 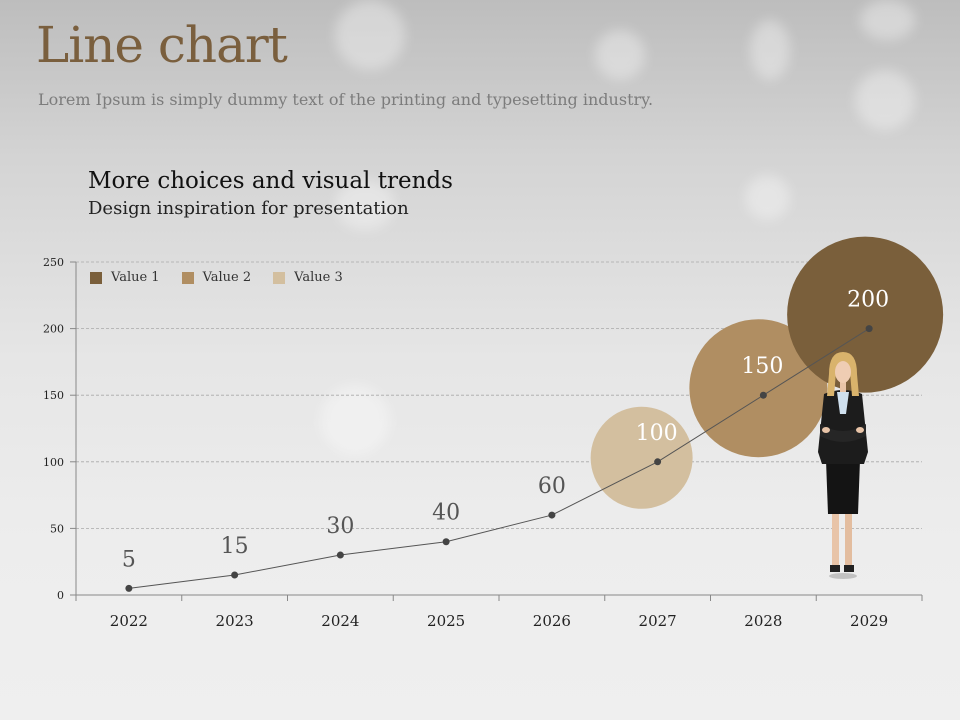 What do you see at coordinates (869, 621) in the screenshot?
I see `x-tick-label: 2029` at bounding box center [869, 621].